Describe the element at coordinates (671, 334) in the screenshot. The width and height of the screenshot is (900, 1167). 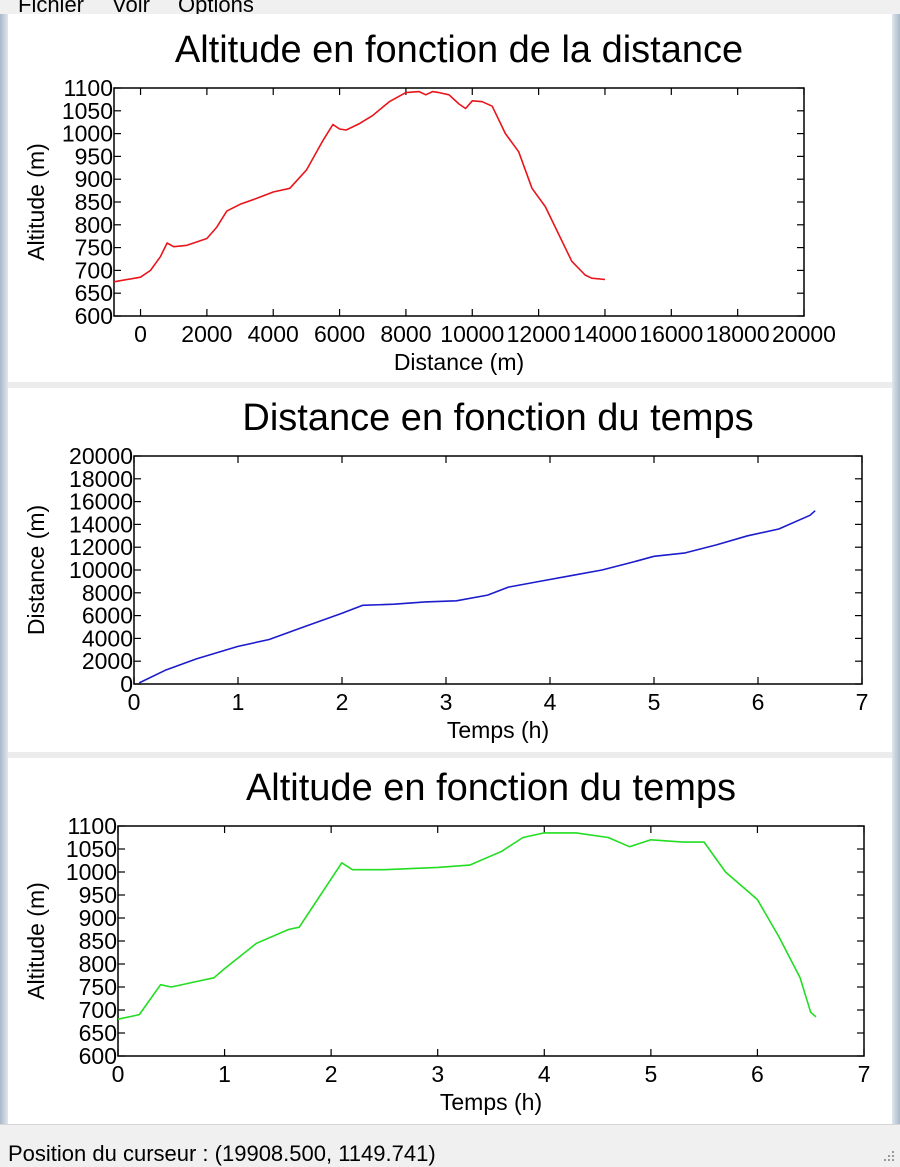
I see `x-tick-label: 16000` at that location.